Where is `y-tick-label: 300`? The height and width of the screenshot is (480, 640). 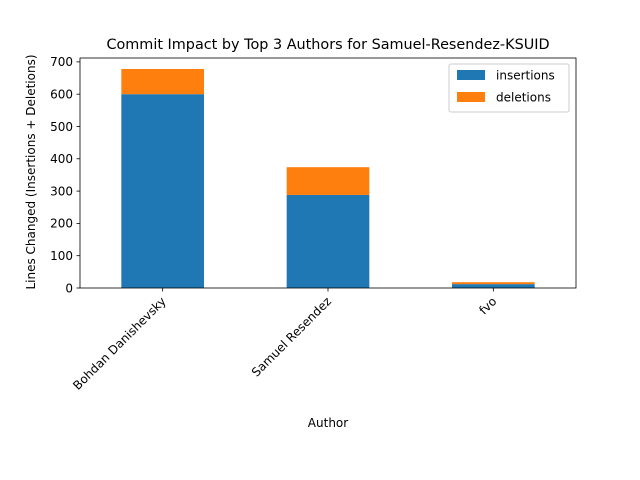 y-tick-label: 300 is located at coordinates (61, 191).